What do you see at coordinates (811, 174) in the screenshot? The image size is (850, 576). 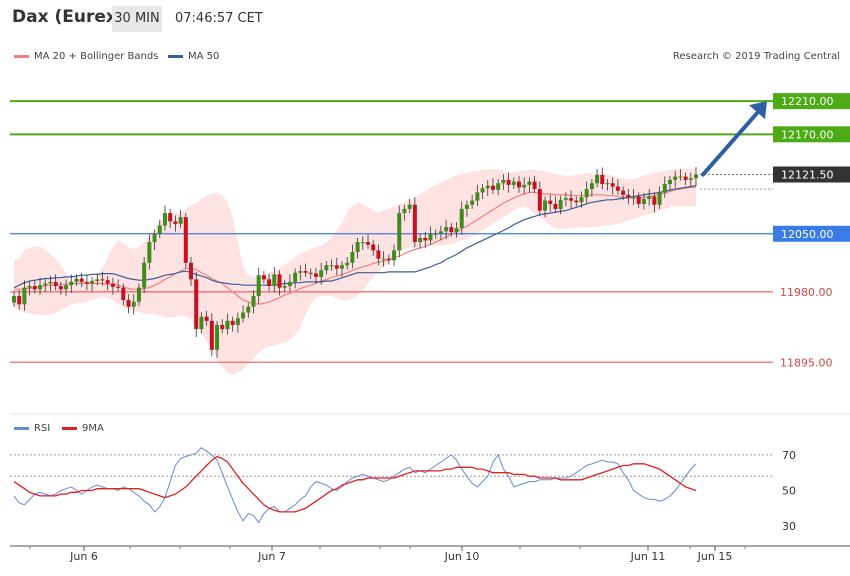 I see `last-price-badge-bg` at bounding box center [811, 174].